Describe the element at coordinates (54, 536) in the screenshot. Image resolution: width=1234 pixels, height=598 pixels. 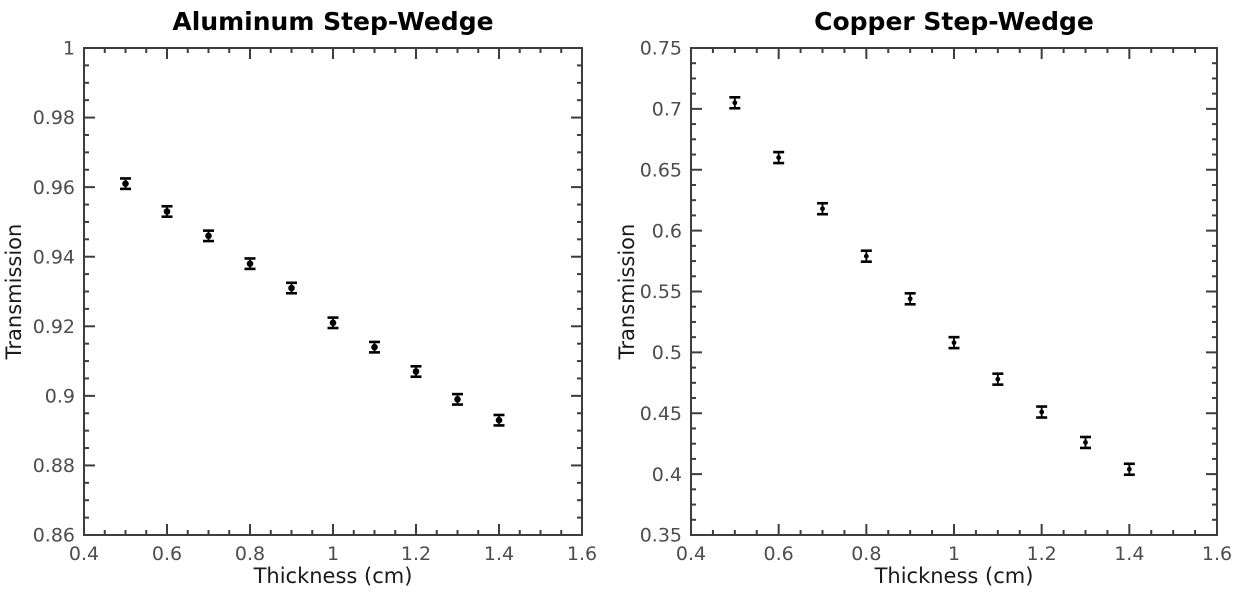
I see `y-tick-label: 0.86` at that location.